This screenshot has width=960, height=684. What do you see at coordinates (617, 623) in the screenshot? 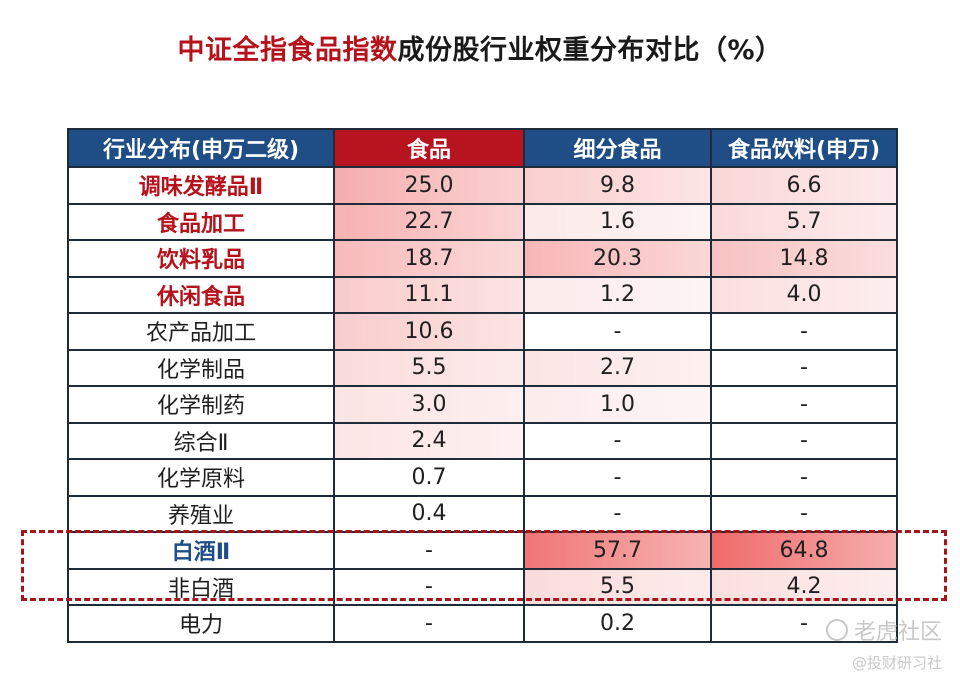
I see `value-cell: 0.2` at bounding box center [617, 623].